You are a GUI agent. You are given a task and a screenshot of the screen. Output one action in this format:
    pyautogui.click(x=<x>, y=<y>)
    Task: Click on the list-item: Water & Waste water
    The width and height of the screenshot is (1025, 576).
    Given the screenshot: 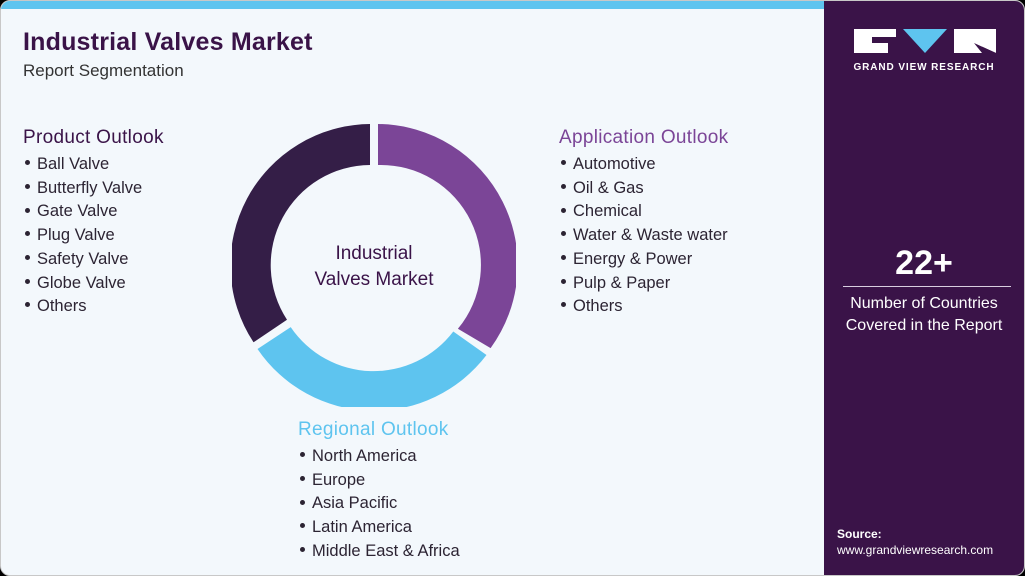 What is the action you would take?
    pyautogui.click(x=643, y=236)
    